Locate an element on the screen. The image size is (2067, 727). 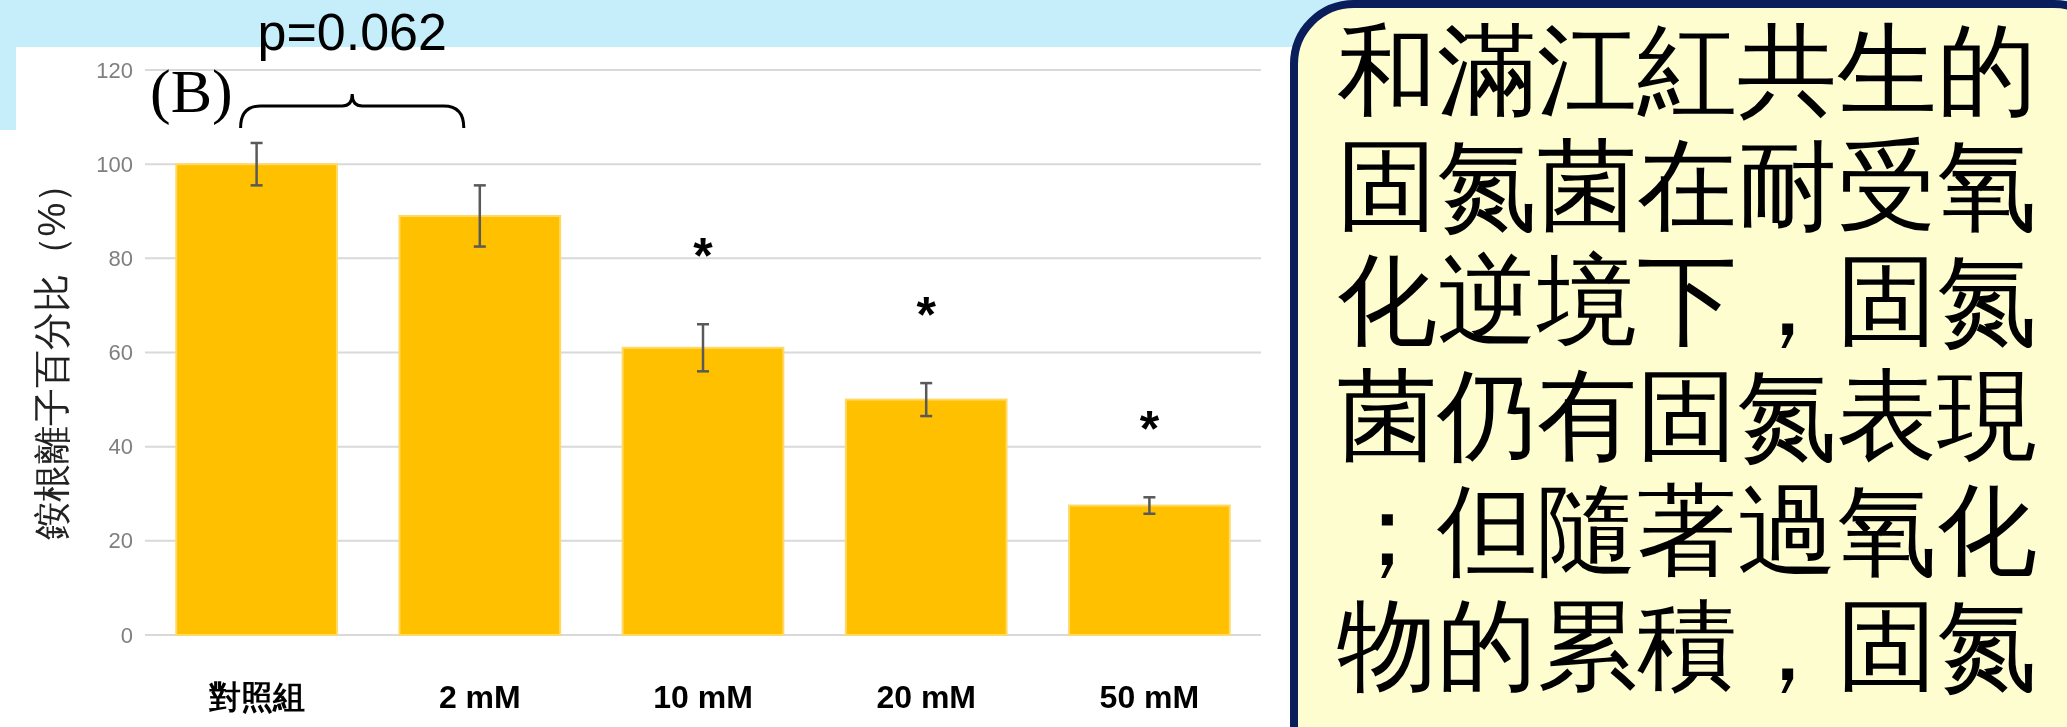
y-tick-label: 80 is located at coordinates (120, 258).